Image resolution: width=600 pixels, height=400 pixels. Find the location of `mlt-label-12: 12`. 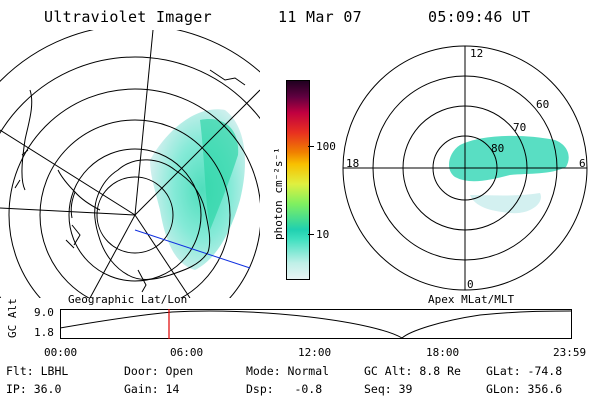

mlt-label-12: 12 is located at coordinates (477, 53).